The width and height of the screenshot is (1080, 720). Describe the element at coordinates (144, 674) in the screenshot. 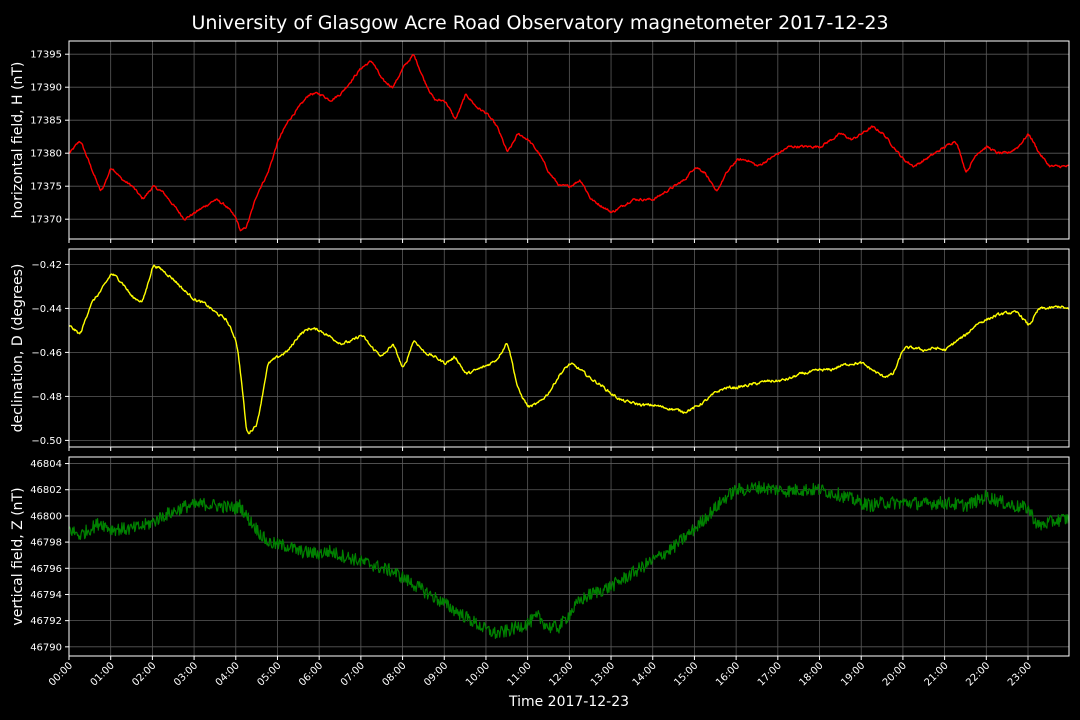

I see `x-tick-label: 02:00` at that location.